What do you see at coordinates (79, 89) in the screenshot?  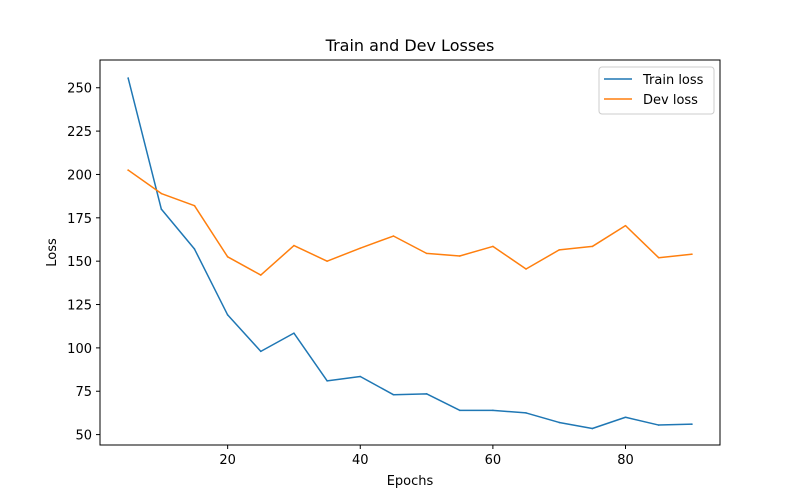 I see `y-tick-label: 250` at bounding box center [79, 89].